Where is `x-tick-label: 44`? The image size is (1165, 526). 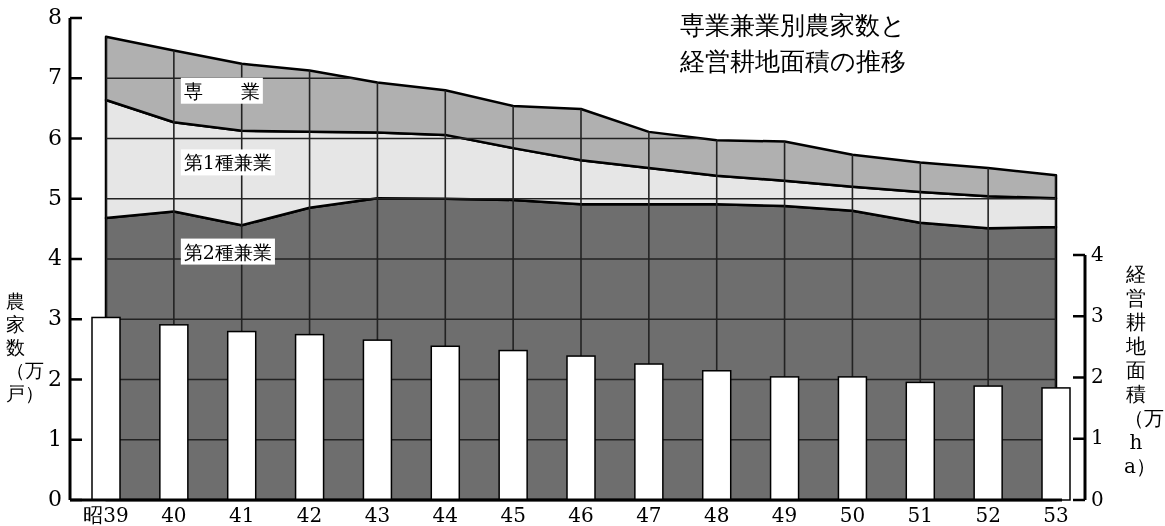
x-tick-label: 44 is located at coordinates (445, 514).